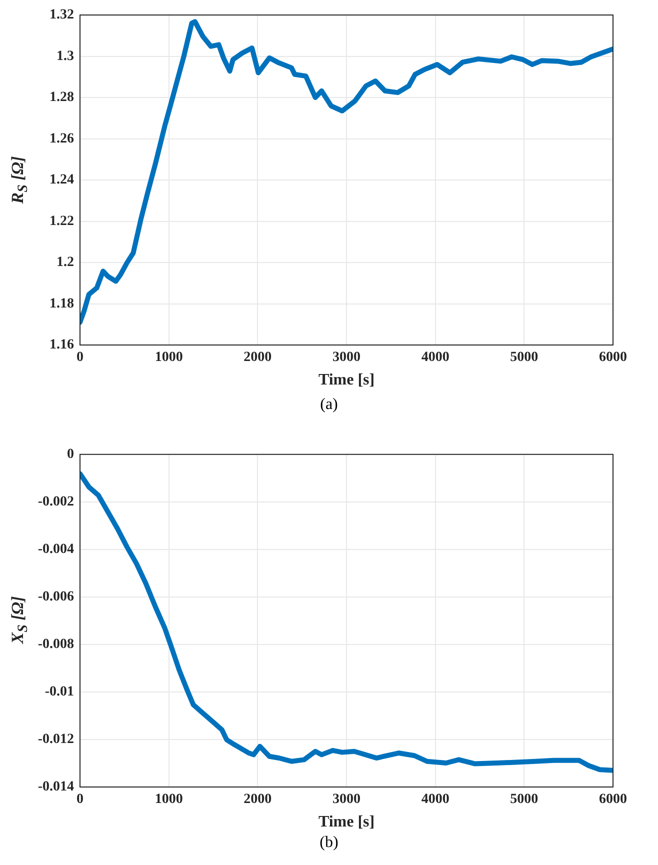  I want to click on y-tick-label: 1.3, so click(65, 56).